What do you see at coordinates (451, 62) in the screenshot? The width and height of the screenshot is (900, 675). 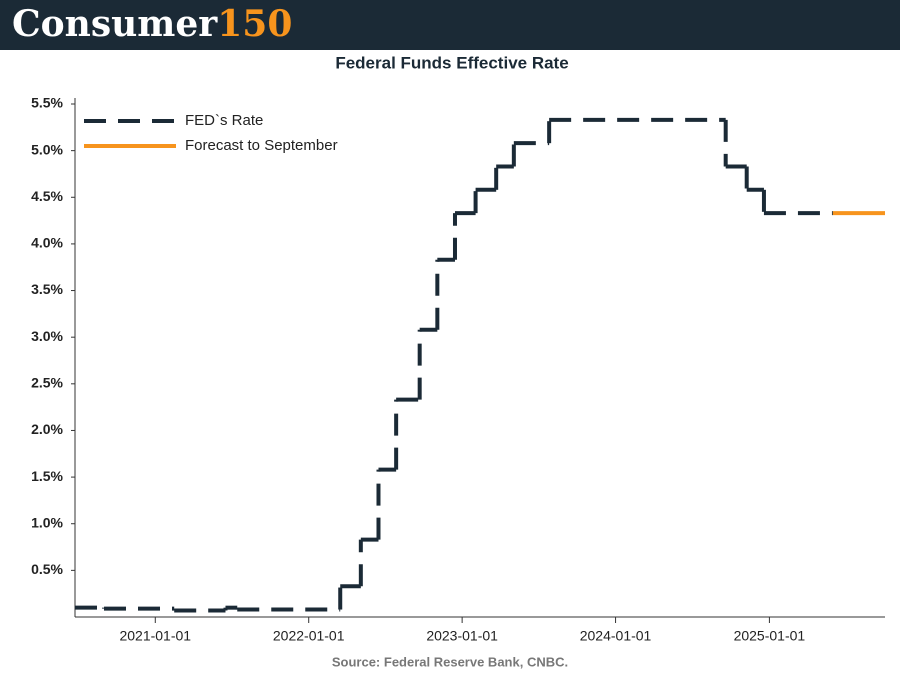 I see `chart-title: Federal Funds Effective Rate` at bounding box center [451, 62].